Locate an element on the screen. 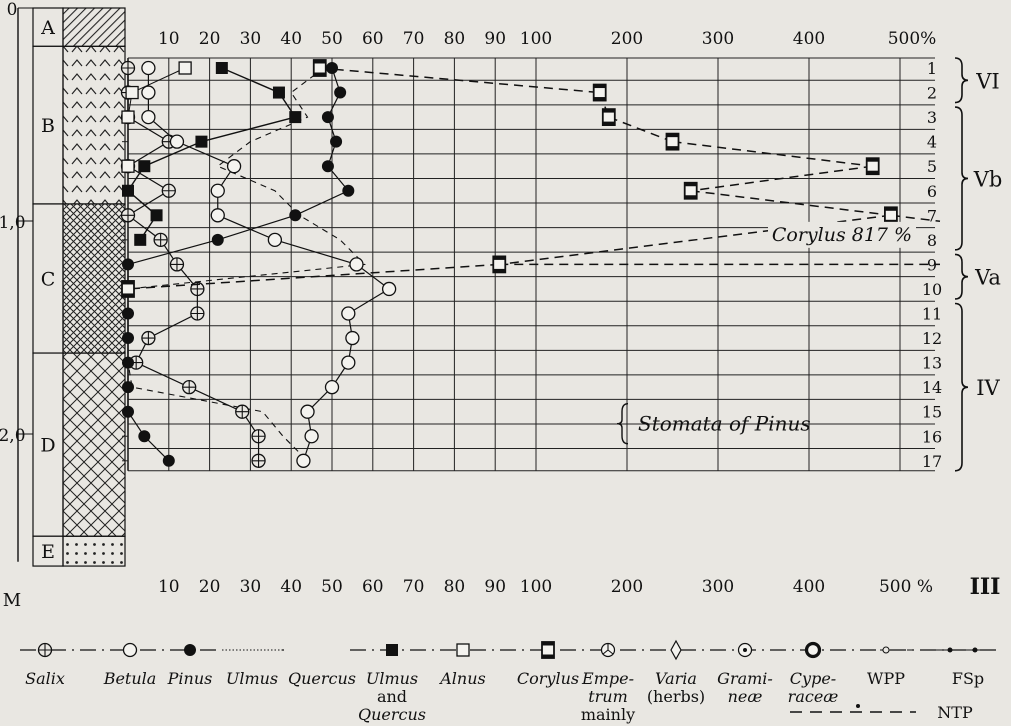 Image resolution: width=1011 pixels, height=726 pixels. x-tick-bottom: 20 is located at coordinates (210, 587).